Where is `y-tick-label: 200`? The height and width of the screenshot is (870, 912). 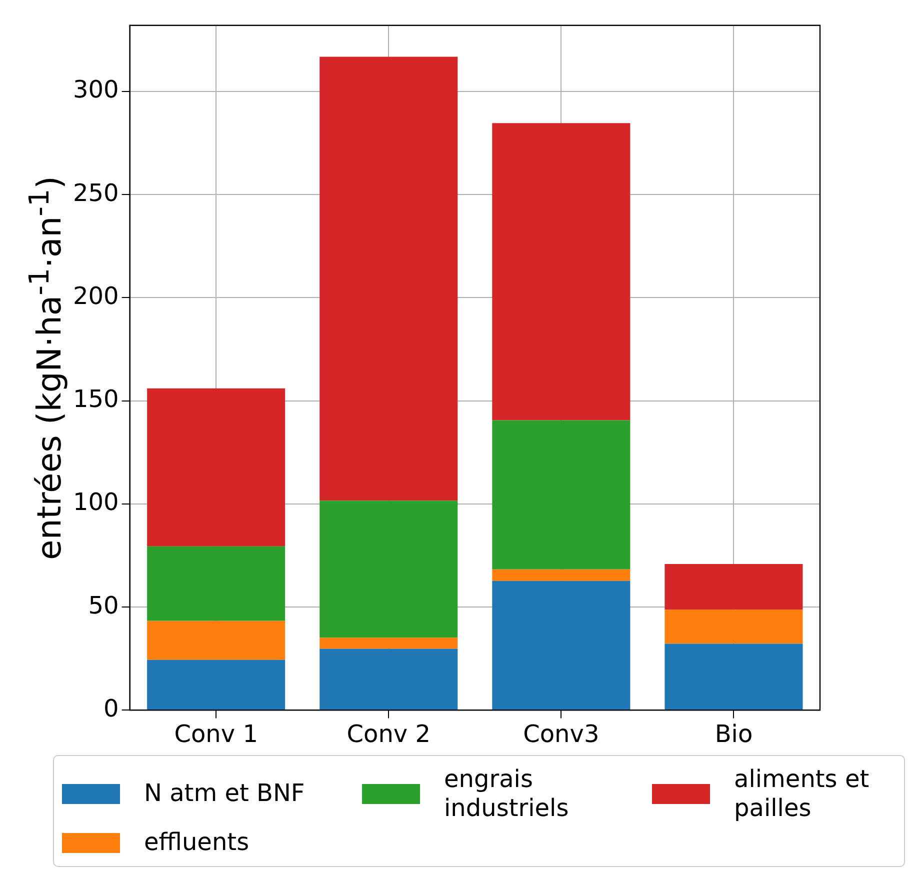 y-tick-label: 200 is located at coordinates (95, 296).